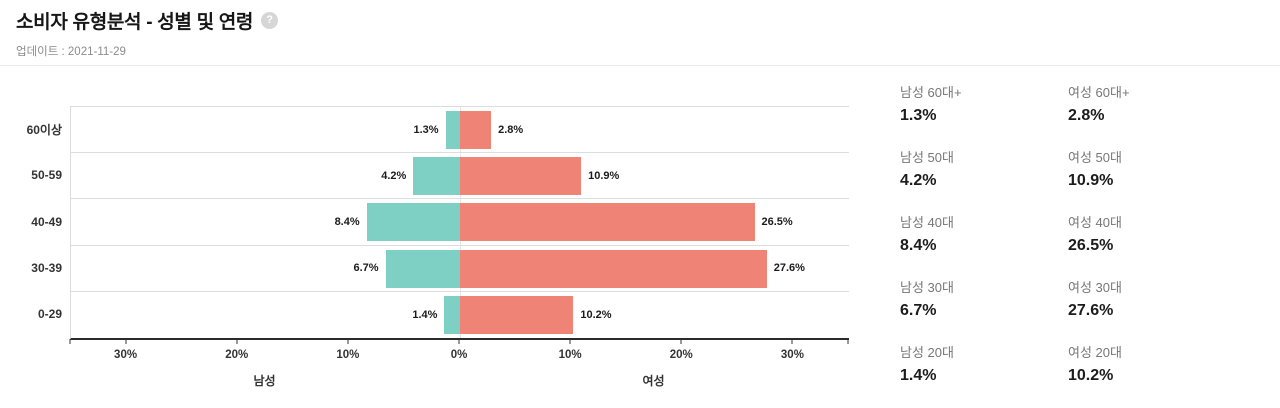 This screenshot has height=408, width=1280. What do you see at coordinates (46, 267) in the screenshot?
I see `y-axis-label: 30-39` at bounding box center [46, 267].